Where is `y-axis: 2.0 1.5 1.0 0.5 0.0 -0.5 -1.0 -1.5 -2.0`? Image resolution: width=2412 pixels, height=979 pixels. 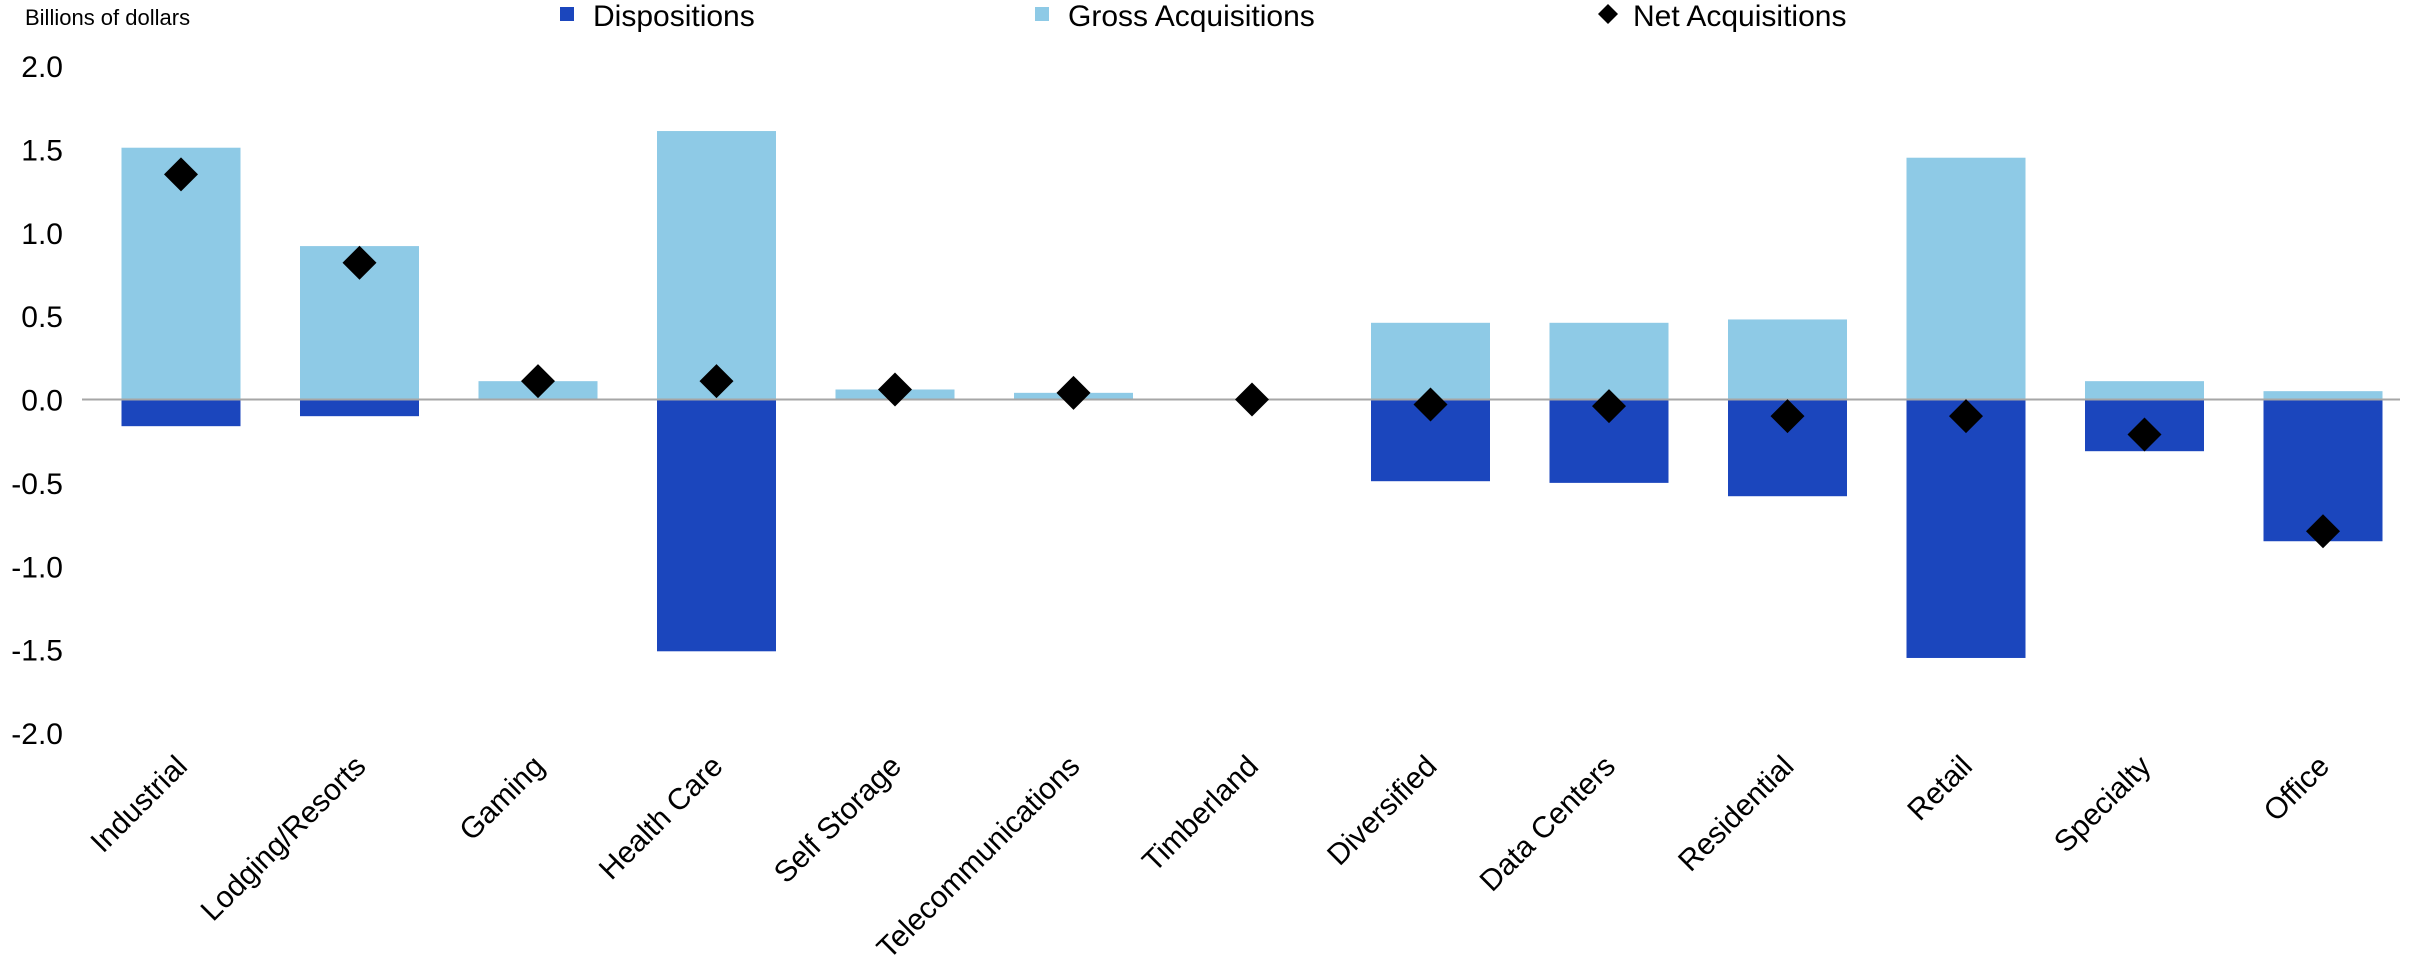 y-axis: 2.0 1.5 1.0 0.5 0.0 -0.5 -1.0 -1.5 -2.0 is located at coordinates (37, 401).